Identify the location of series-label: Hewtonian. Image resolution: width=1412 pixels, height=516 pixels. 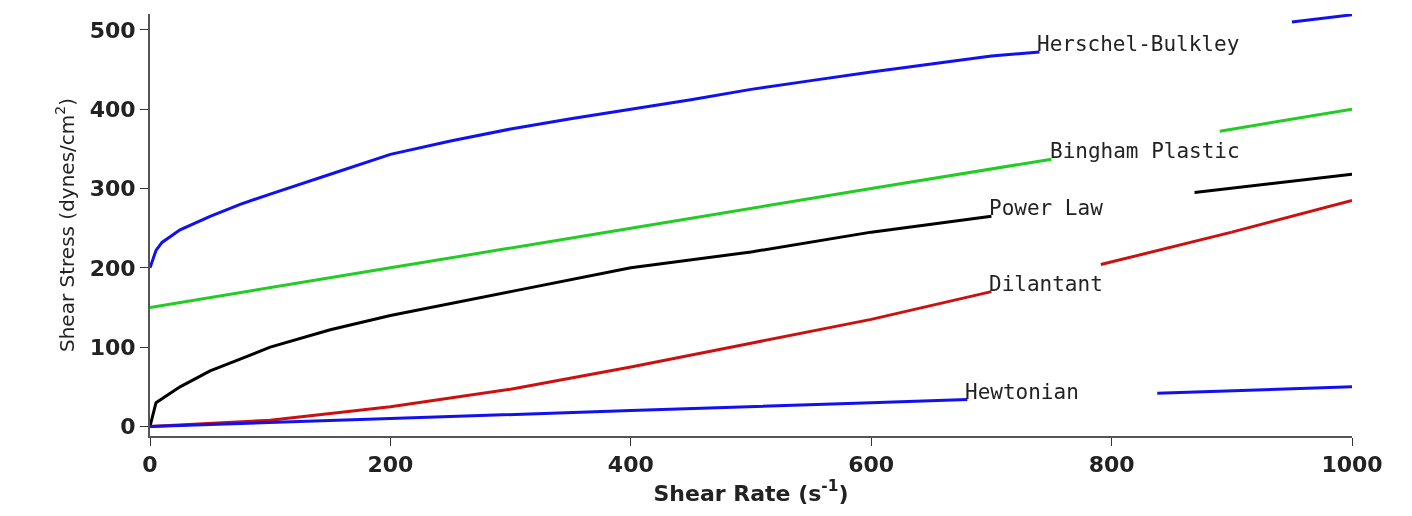
(1022, 392).